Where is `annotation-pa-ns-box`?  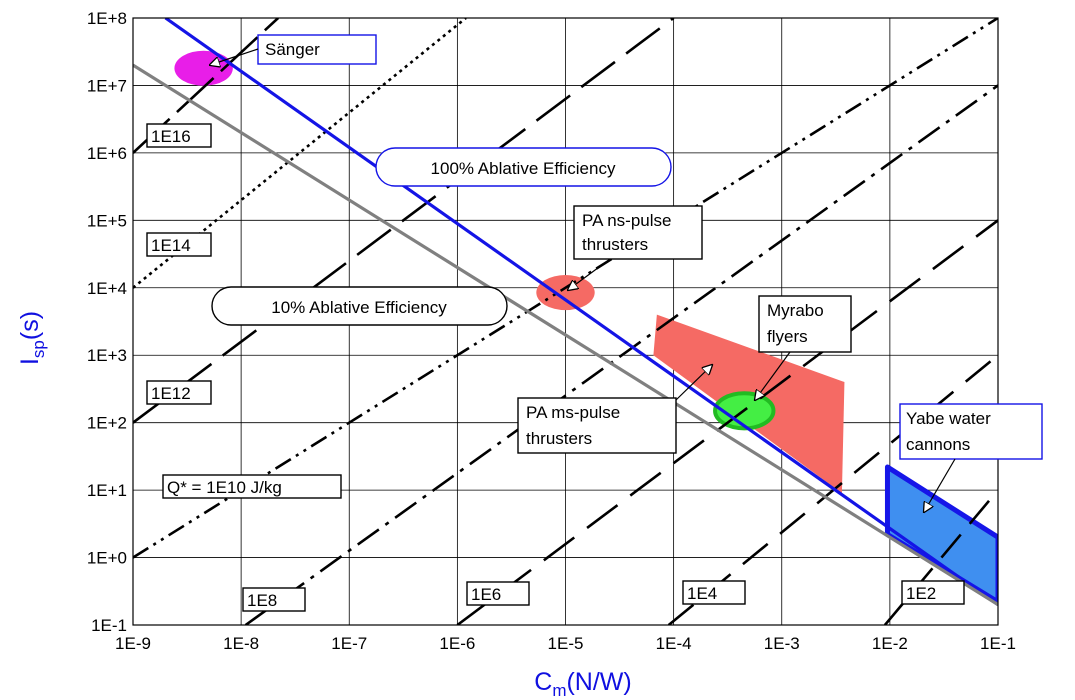
annotation-pa-ns-box is located at coordinates (638, 232).